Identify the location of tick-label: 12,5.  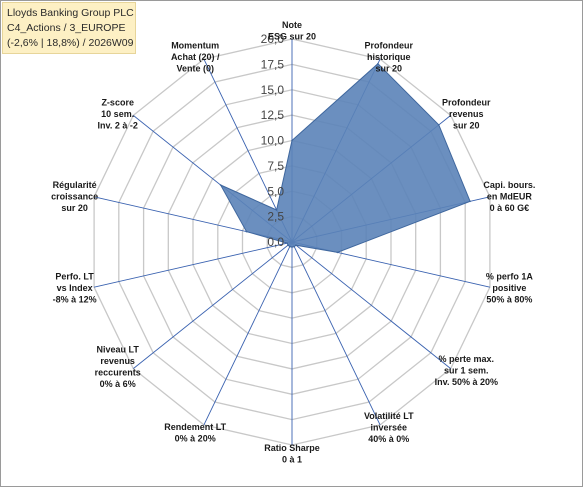
(273, 115).